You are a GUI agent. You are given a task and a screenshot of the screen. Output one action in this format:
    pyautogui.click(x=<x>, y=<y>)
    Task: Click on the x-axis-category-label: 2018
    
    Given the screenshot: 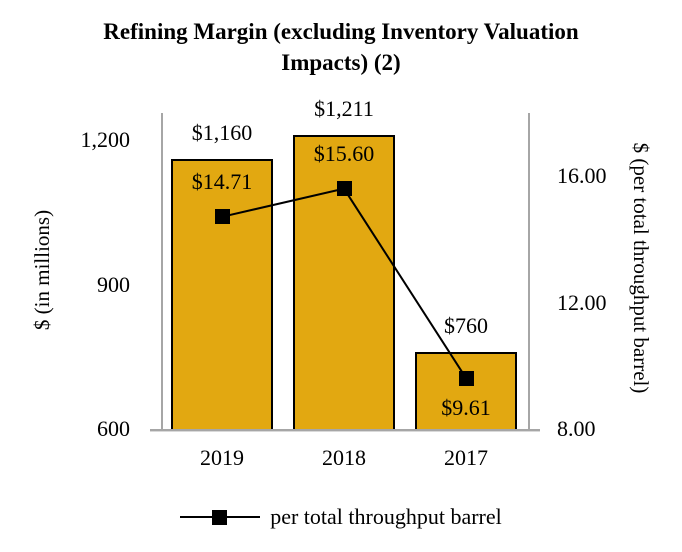 What is the action you would take?
    pyautogui.click(x=344, y=457)
    